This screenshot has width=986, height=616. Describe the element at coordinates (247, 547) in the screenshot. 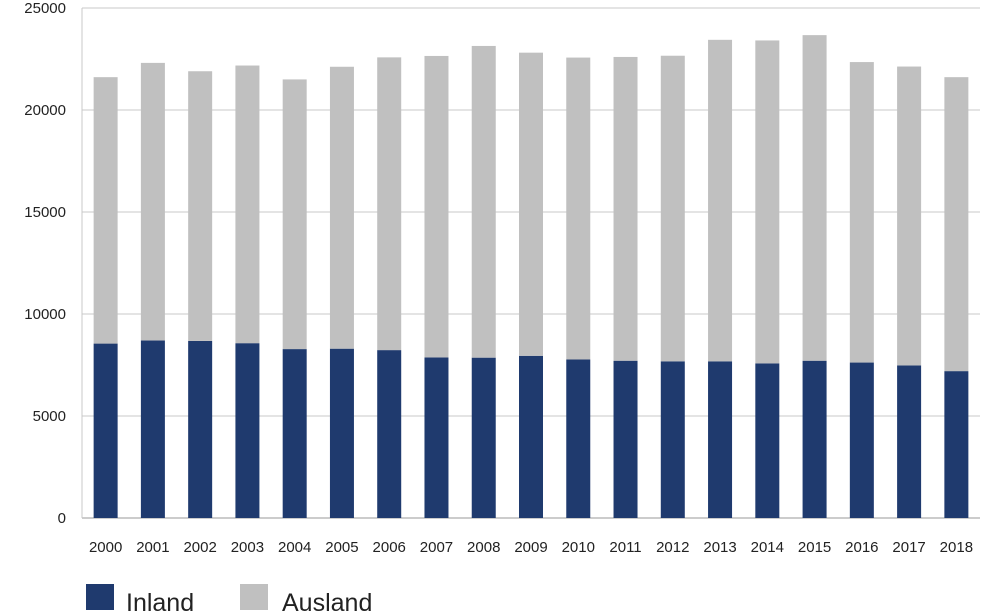

I see `x-tick-label: 2003` at that location.